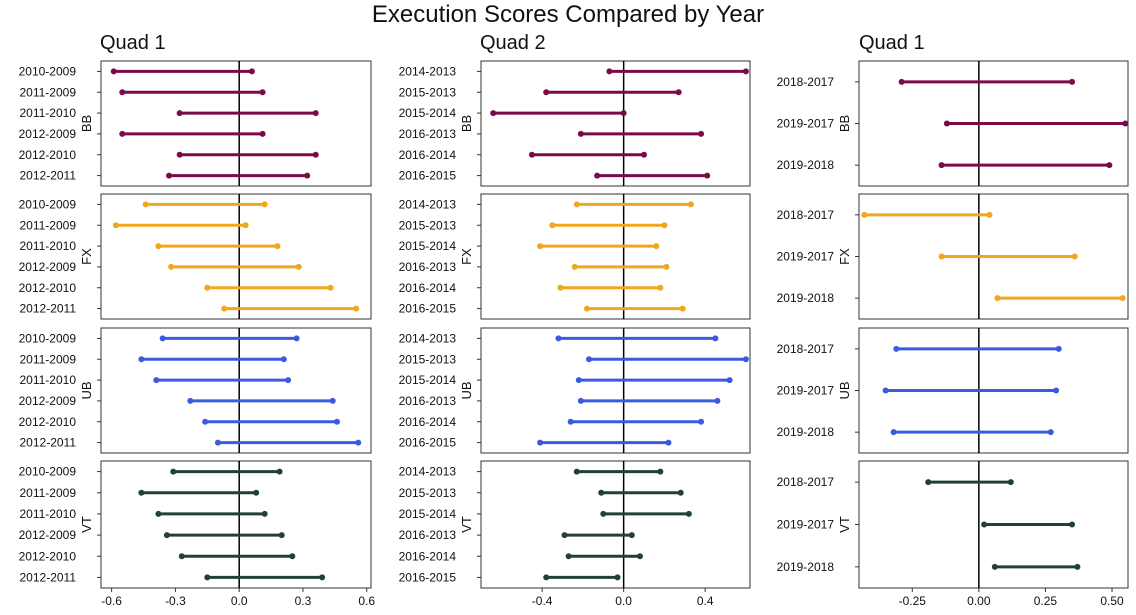 The height and width of the screenshot is (615, 1136). Describe the element at coordinates (48, 155) in the screenshot. I see `y-tick-label: 2012-2010` at that location.